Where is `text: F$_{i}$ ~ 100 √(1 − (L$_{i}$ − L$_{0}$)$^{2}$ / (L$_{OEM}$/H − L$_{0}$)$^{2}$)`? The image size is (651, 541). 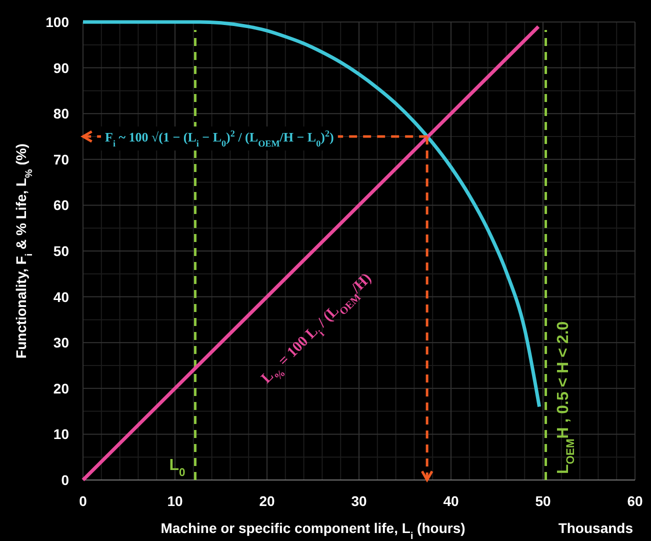
text: F$_{i}$ ~ 100 √(1 − (L$_{i}$ − L$_{0}$)$^{2}$ / (L$_{OEM}$/H − L$_{0}$)$^{2}$) is located at coordinates (219, 138).